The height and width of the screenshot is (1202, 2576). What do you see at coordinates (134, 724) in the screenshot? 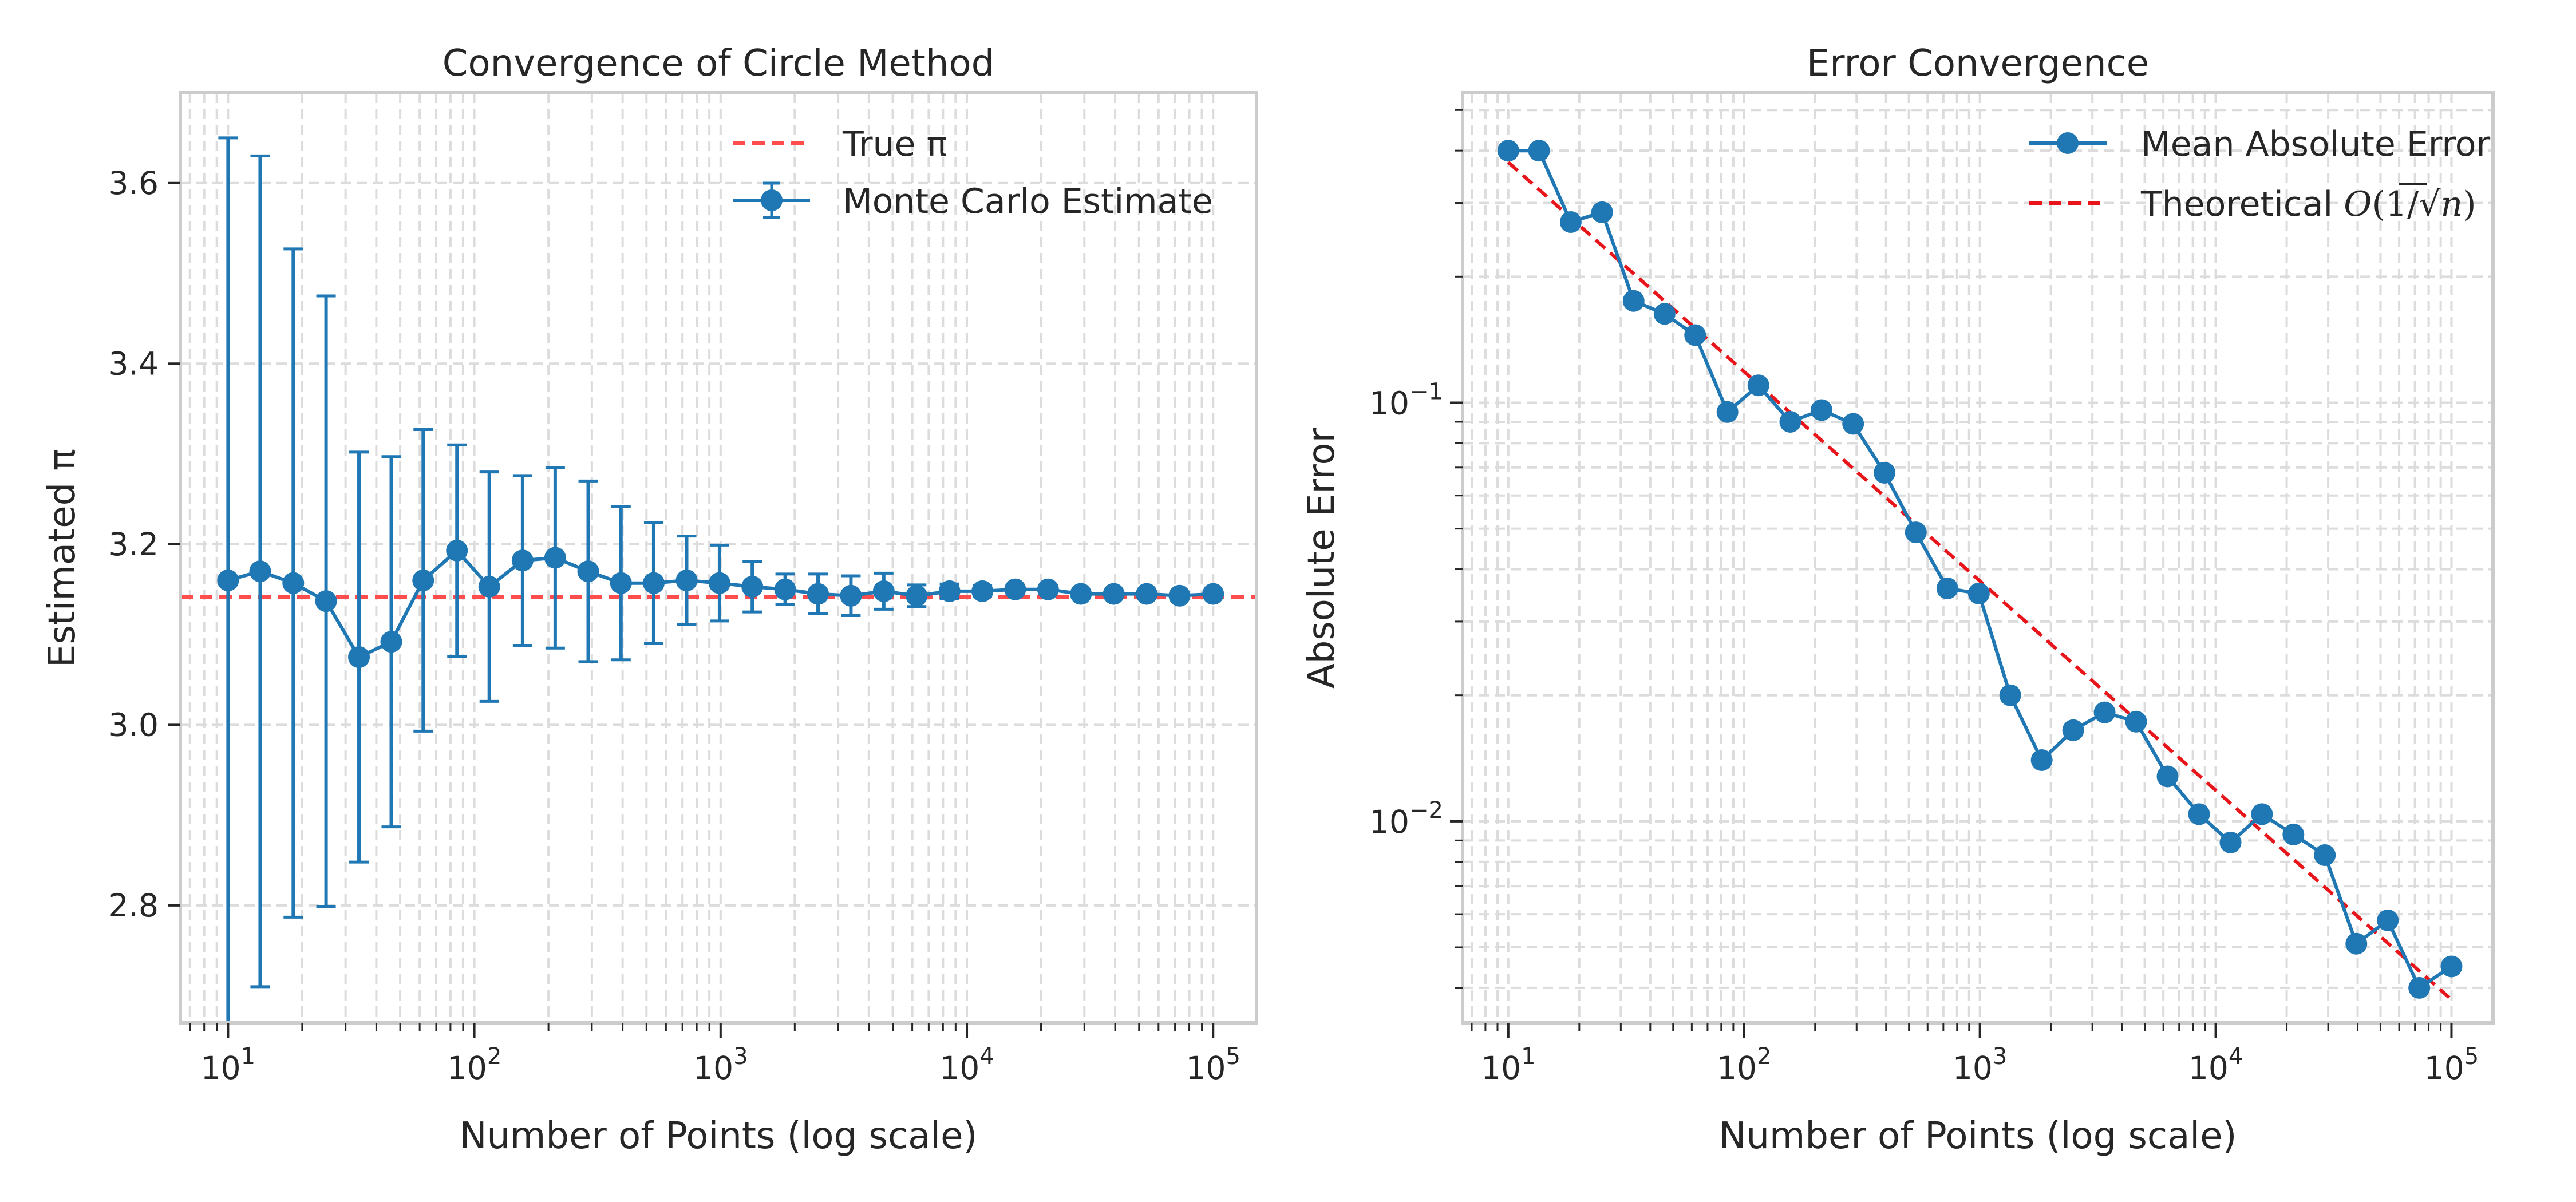
I see `y-tick-label: 3.0` at bounding box center [134, 724].